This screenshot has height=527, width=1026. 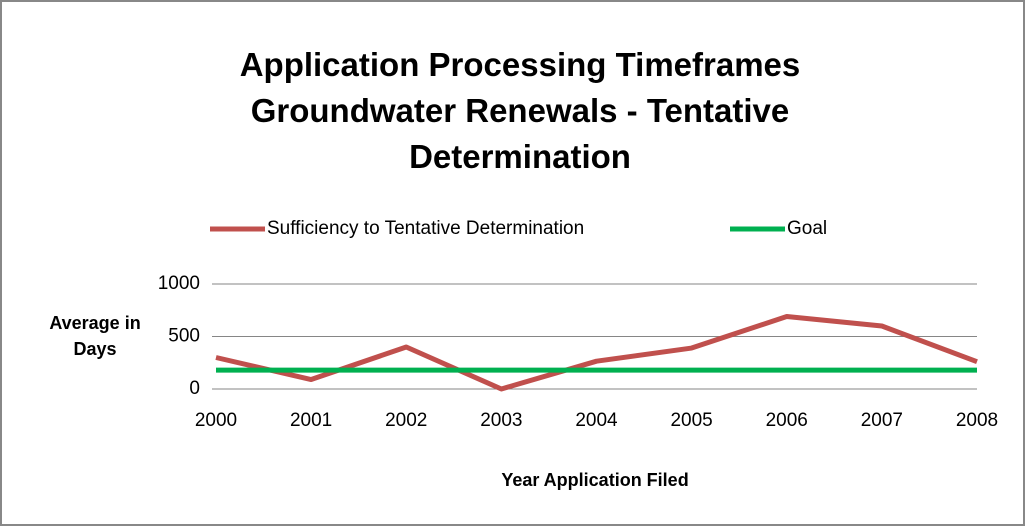 I want to click on x-tick-label: 2002, so click(x=406, y=420).